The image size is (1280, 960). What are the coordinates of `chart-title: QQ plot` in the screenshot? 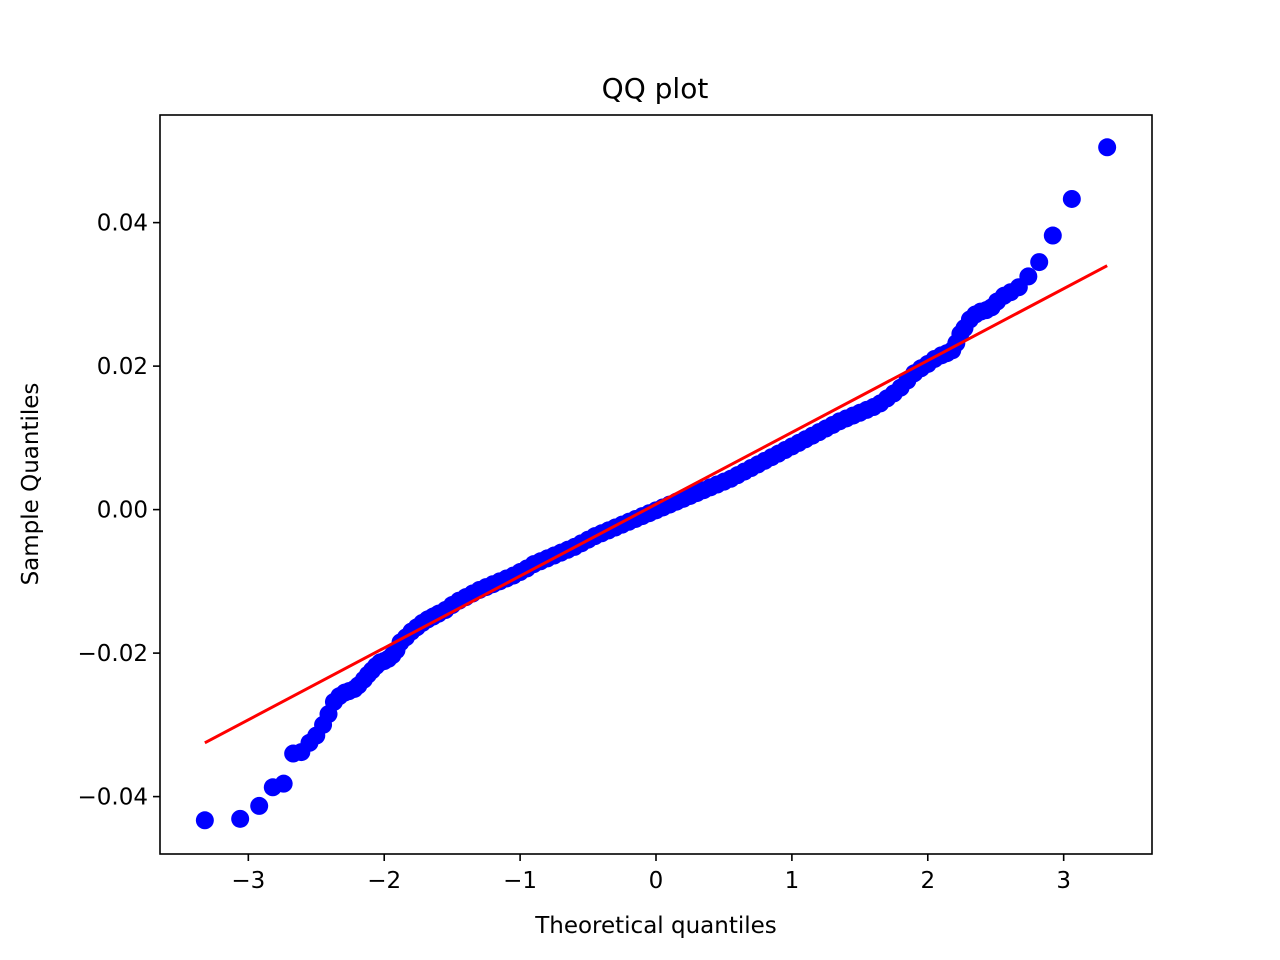 It's located at (655, 88).